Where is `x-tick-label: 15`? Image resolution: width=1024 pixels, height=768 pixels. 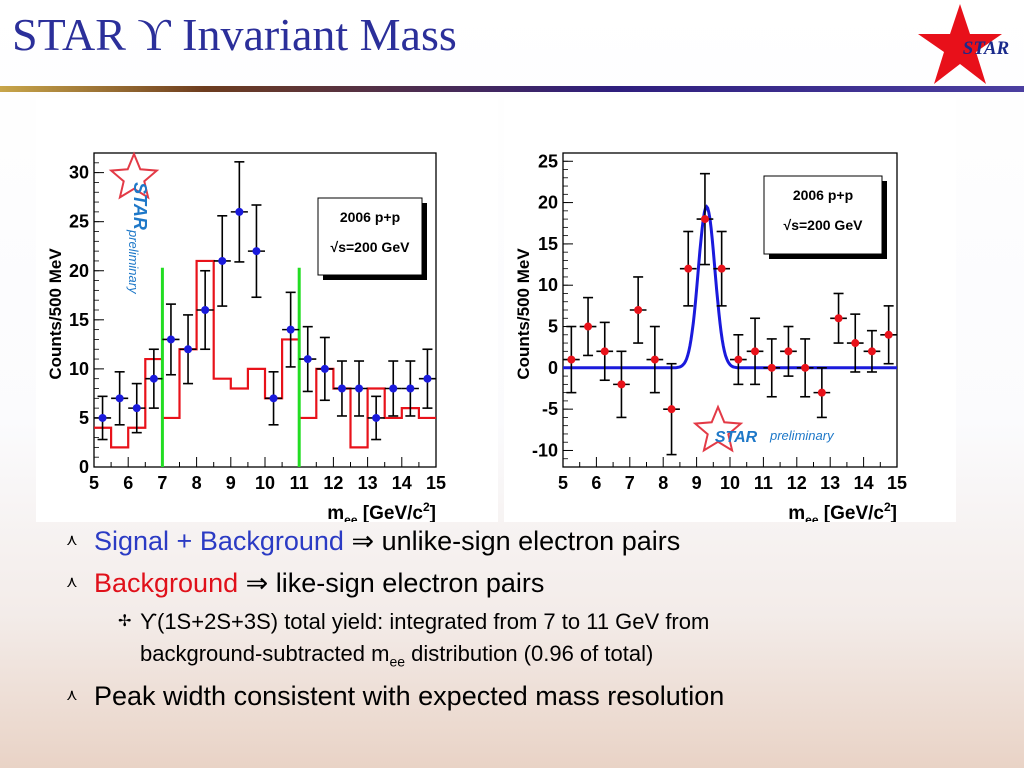
x-tick-label: 15 is located at coordinates (897, 483).